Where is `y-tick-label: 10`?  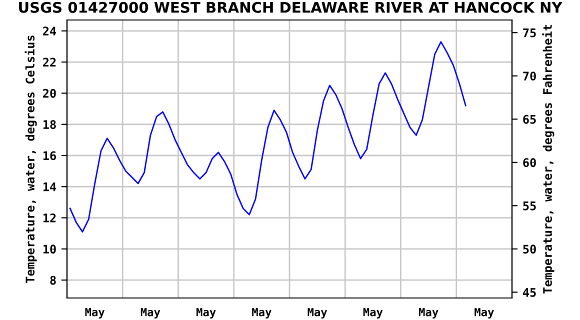
y-tick-label: 10 is located at coordinates (49, 249).